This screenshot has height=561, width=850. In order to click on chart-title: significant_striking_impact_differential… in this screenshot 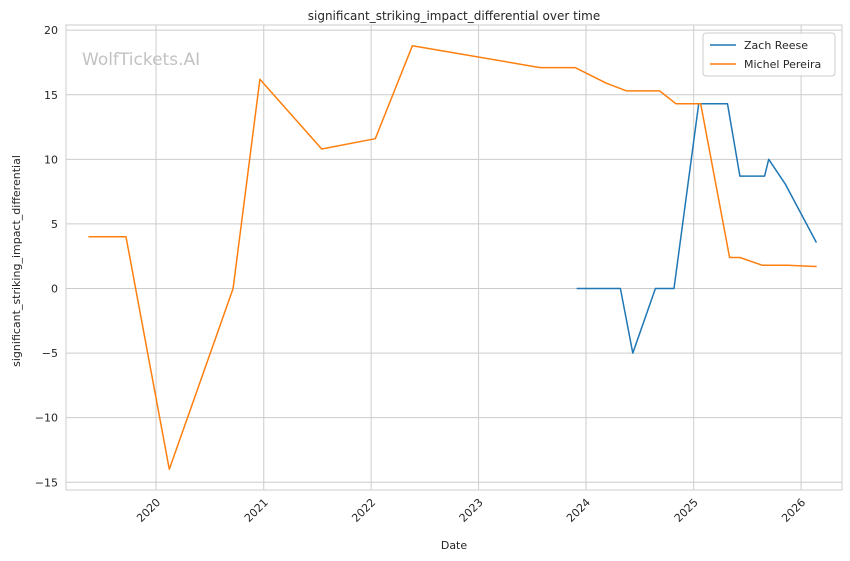, I will do `click(454, 16)`.